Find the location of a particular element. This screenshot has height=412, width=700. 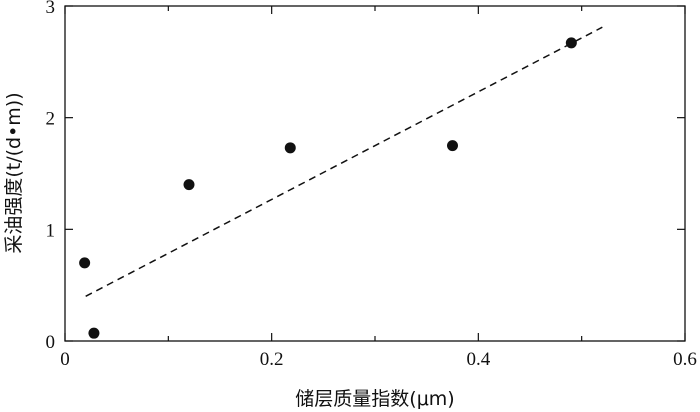

x-tick-label: 0 is located at coordinates (65, 359).